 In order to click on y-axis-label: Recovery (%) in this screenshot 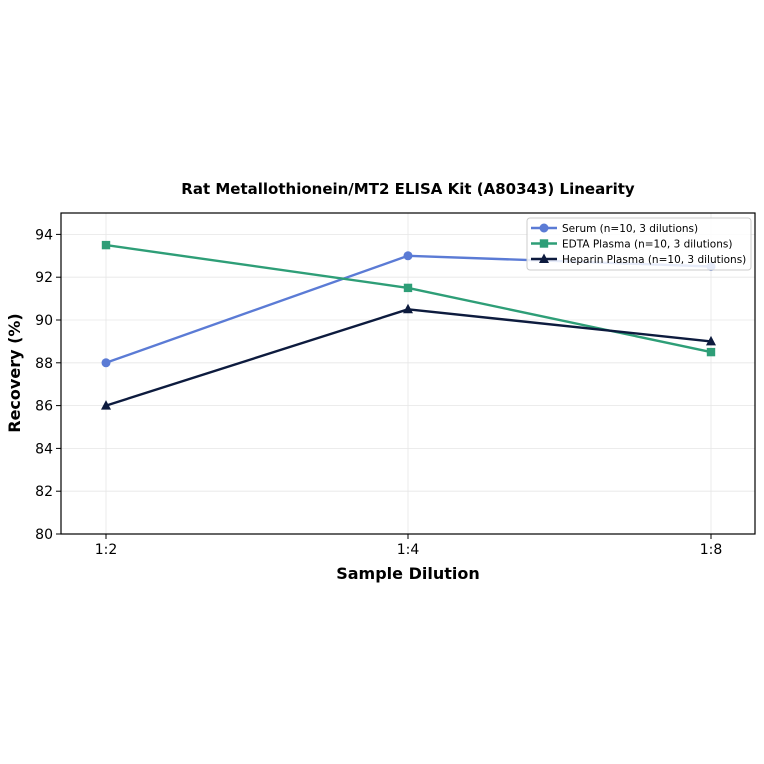, I will do `click(14, 372)`.